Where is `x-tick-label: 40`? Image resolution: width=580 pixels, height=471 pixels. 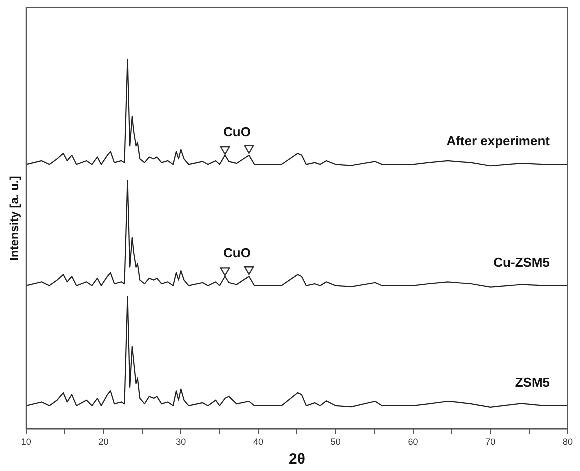
x-tick-label: 40 is located at coordinates (259, 442).